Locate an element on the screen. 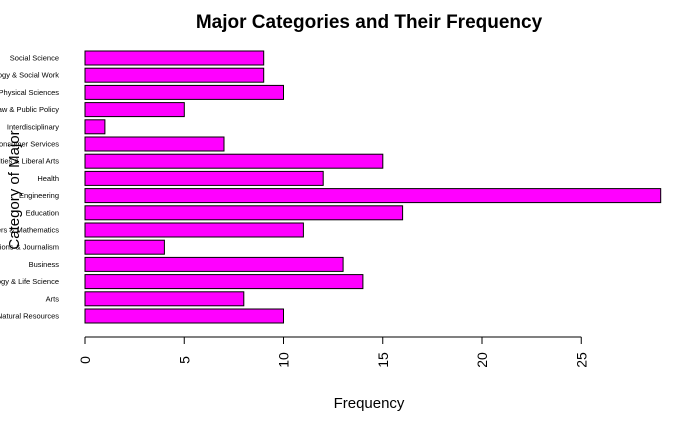  x-tick-label: 0 is located at coordinates (85, 360).